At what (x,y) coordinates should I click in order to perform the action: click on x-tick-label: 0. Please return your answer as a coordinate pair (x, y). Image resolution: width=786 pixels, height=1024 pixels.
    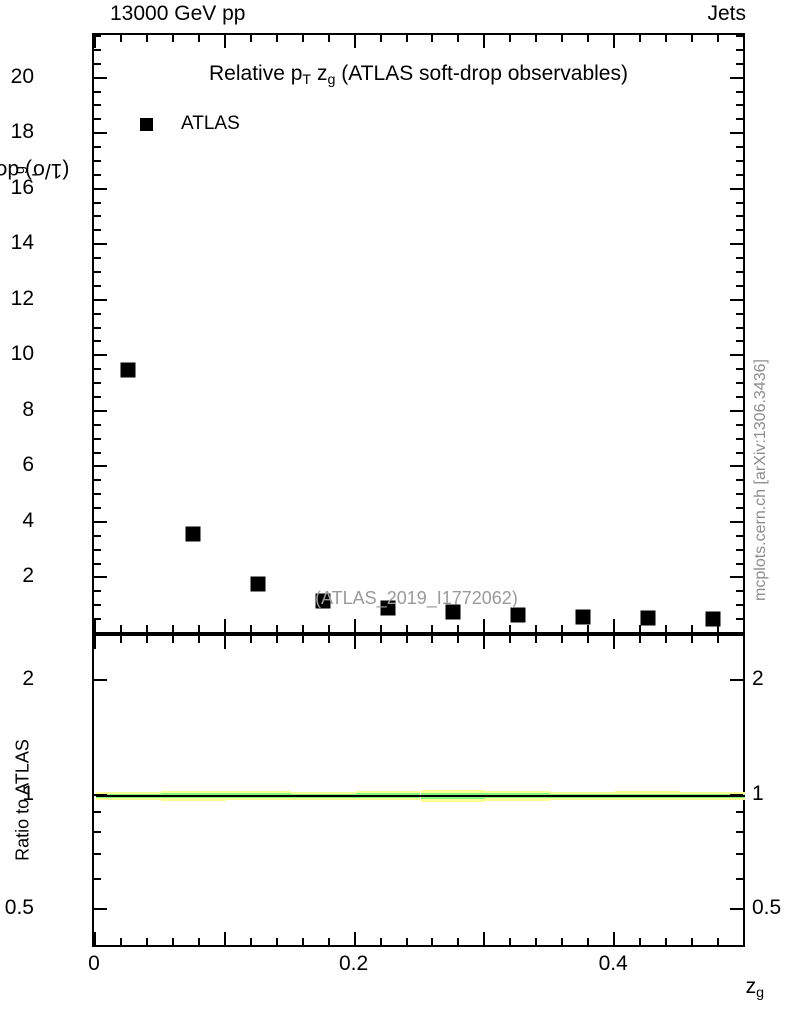
    Looking at the image, I should click on (94, 963).